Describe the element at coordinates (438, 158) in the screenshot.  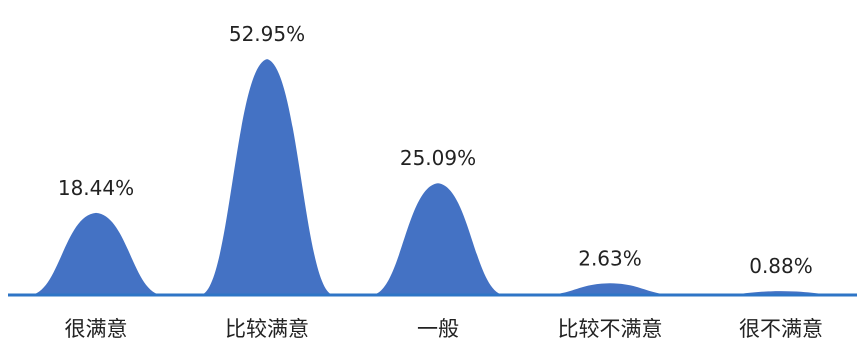
I see `data-label-3: 25.09%` at that location.